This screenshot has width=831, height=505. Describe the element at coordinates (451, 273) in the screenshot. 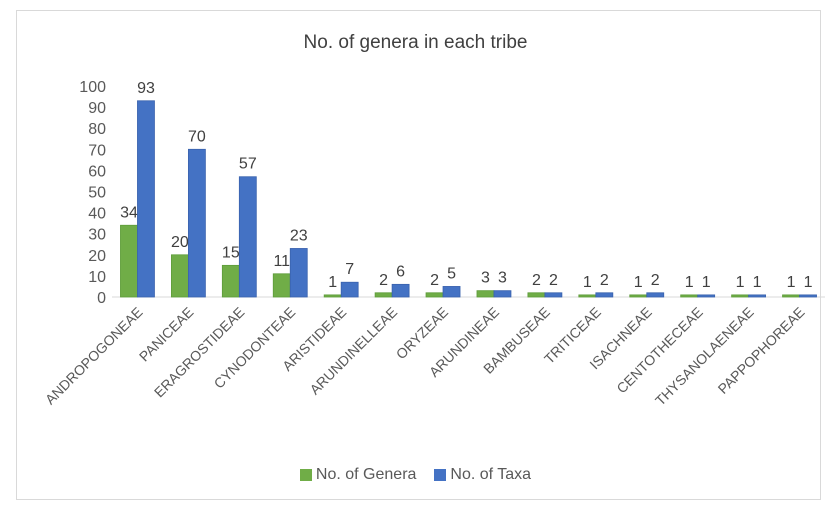

I see `data-label-taxa: 5` at that location.